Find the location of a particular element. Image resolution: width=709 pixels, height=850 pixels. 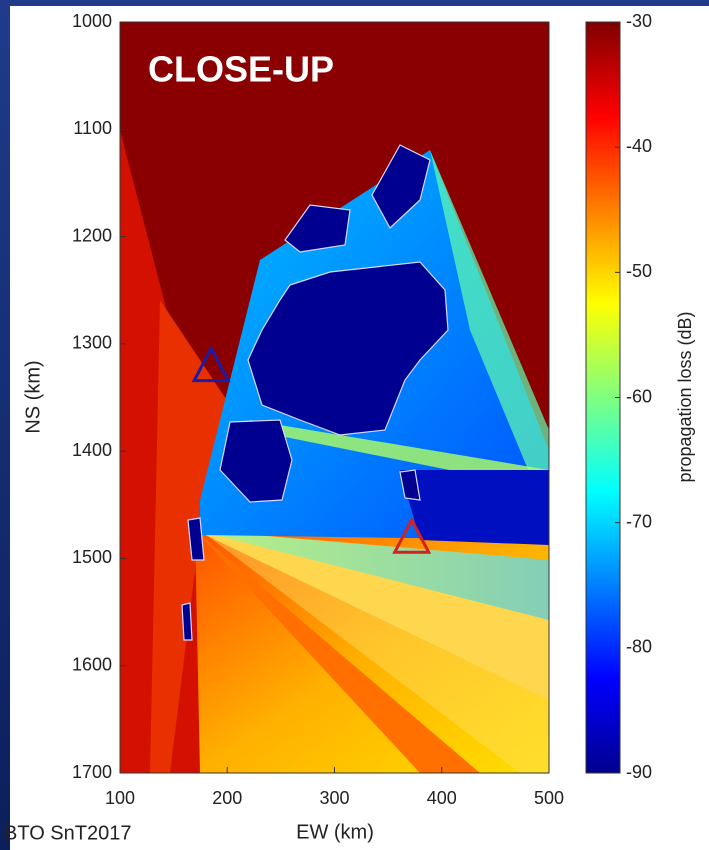

y-tick-label: 1200 is located at coordinates (92, 235).